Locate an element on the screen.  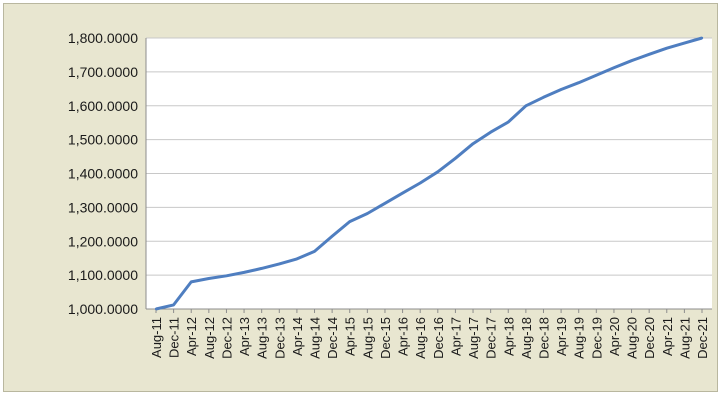
x-tick-label: Apr-18 is located at coordinates (508, 336).